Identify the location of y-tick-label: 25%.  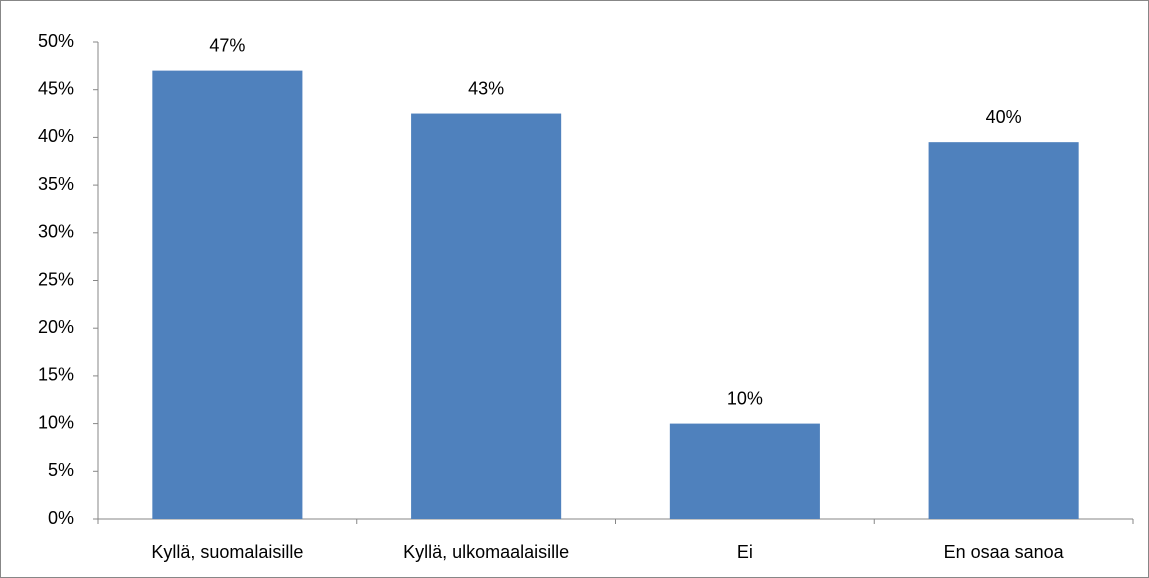
(56, 279).